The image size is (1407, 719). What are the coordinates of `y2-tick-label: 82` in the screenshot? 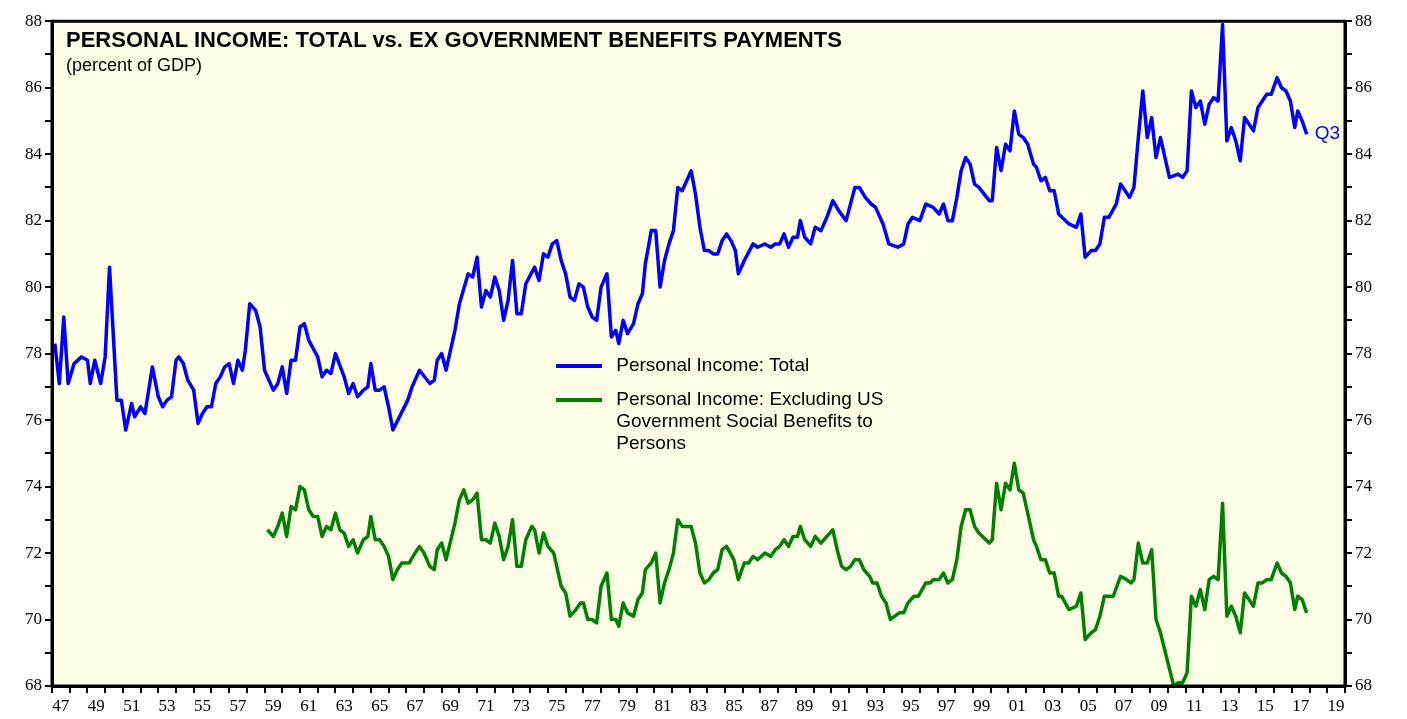 It's located at (1363, 220).